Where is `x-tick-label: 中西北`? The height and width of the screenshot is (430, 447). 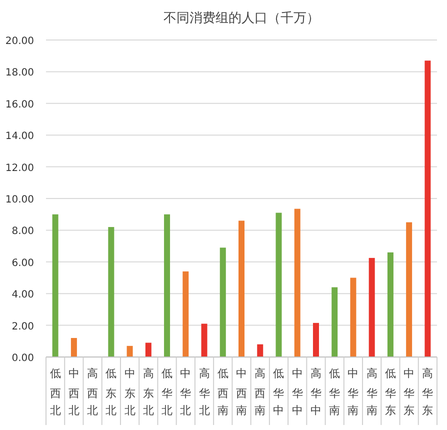
x-tick-label: 中西北 is located at coordinates (74, 392).